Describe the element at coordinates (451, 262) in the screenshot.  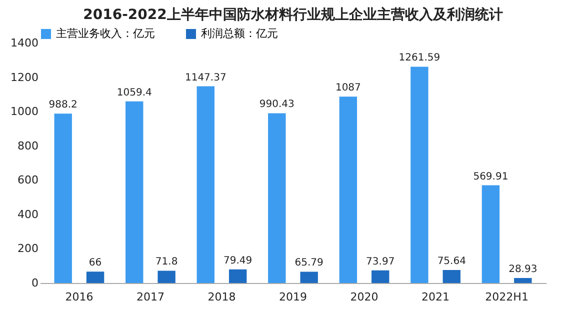
I see `data-label: 75.64` at that location.